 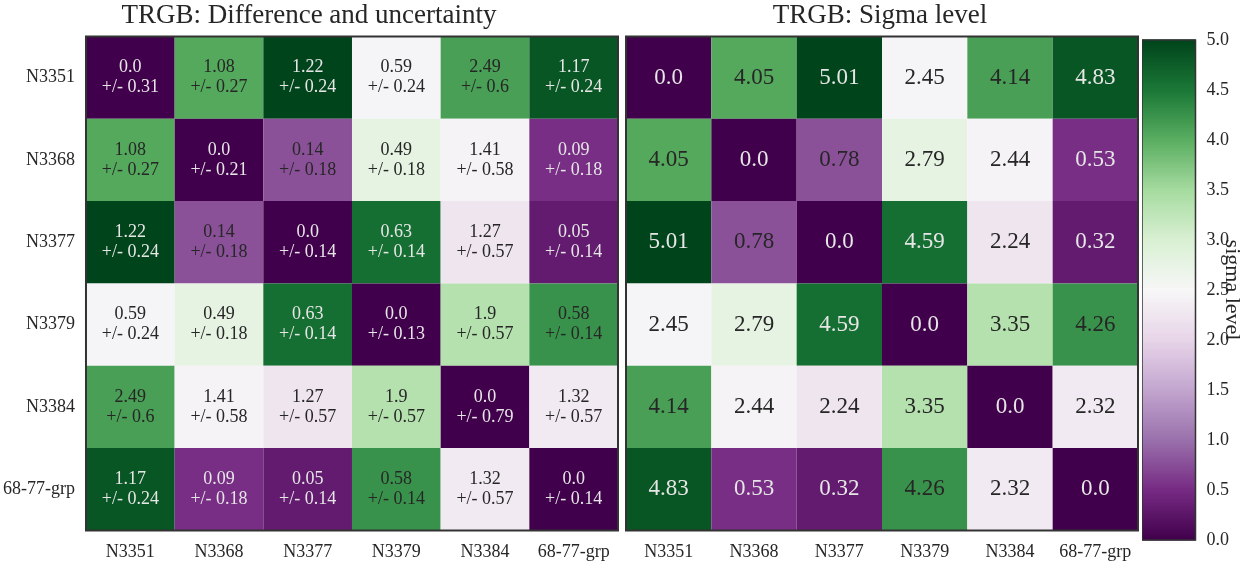 I want to click on data-label: 5.01, so click(x=839, y=76).